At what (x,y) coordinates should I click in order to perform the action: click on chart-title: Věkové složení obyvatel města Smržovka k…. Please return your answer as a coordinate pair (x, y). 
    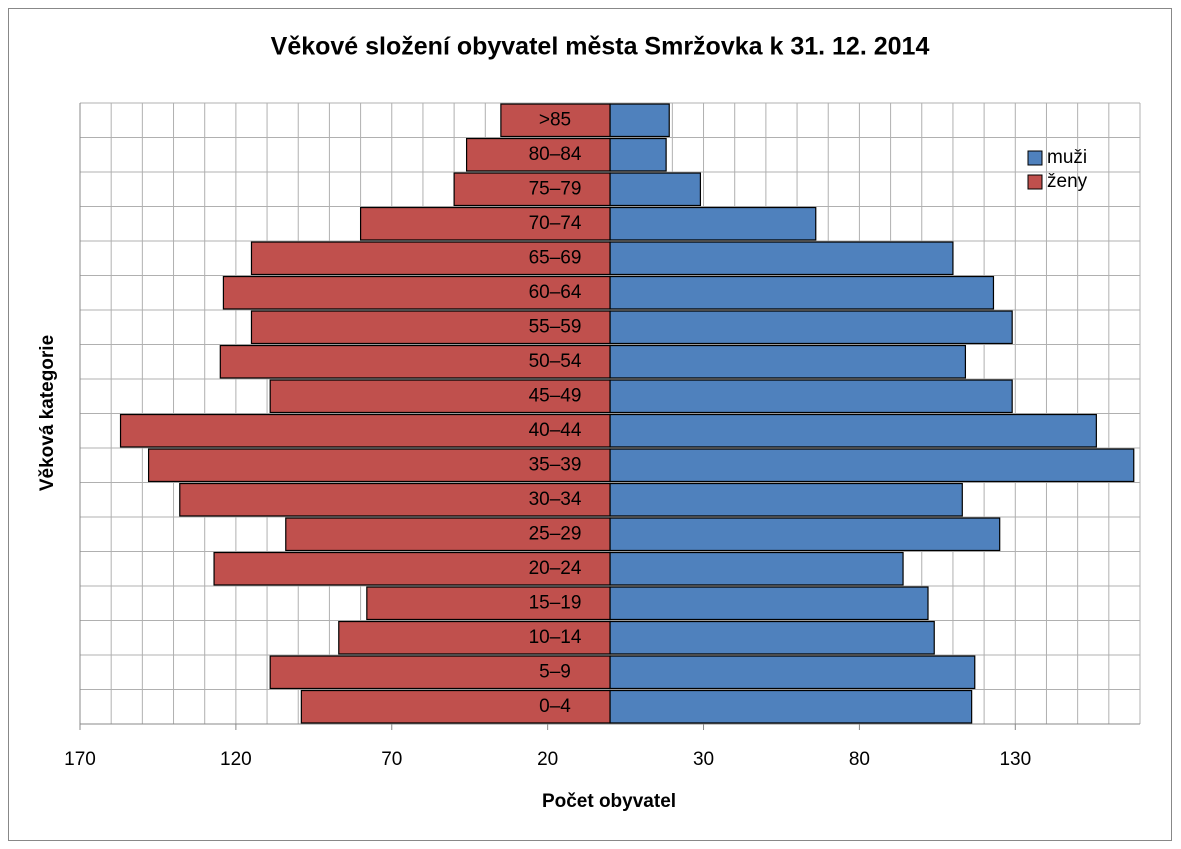
    Looking at the image, I should click on (600, 47).